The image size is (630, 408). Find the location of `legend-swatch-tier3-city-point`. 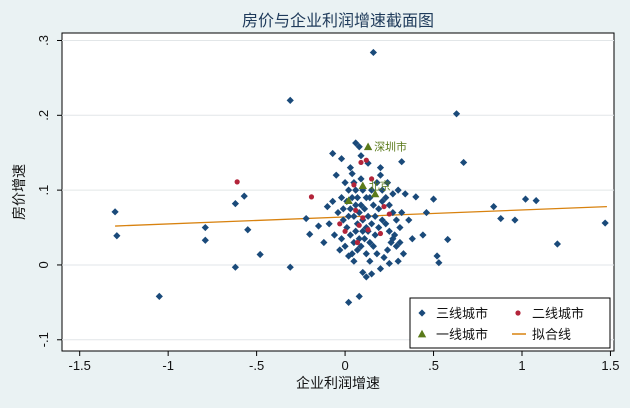

legend-swatch-tier3-city-point is located at coordinates (422, 313).